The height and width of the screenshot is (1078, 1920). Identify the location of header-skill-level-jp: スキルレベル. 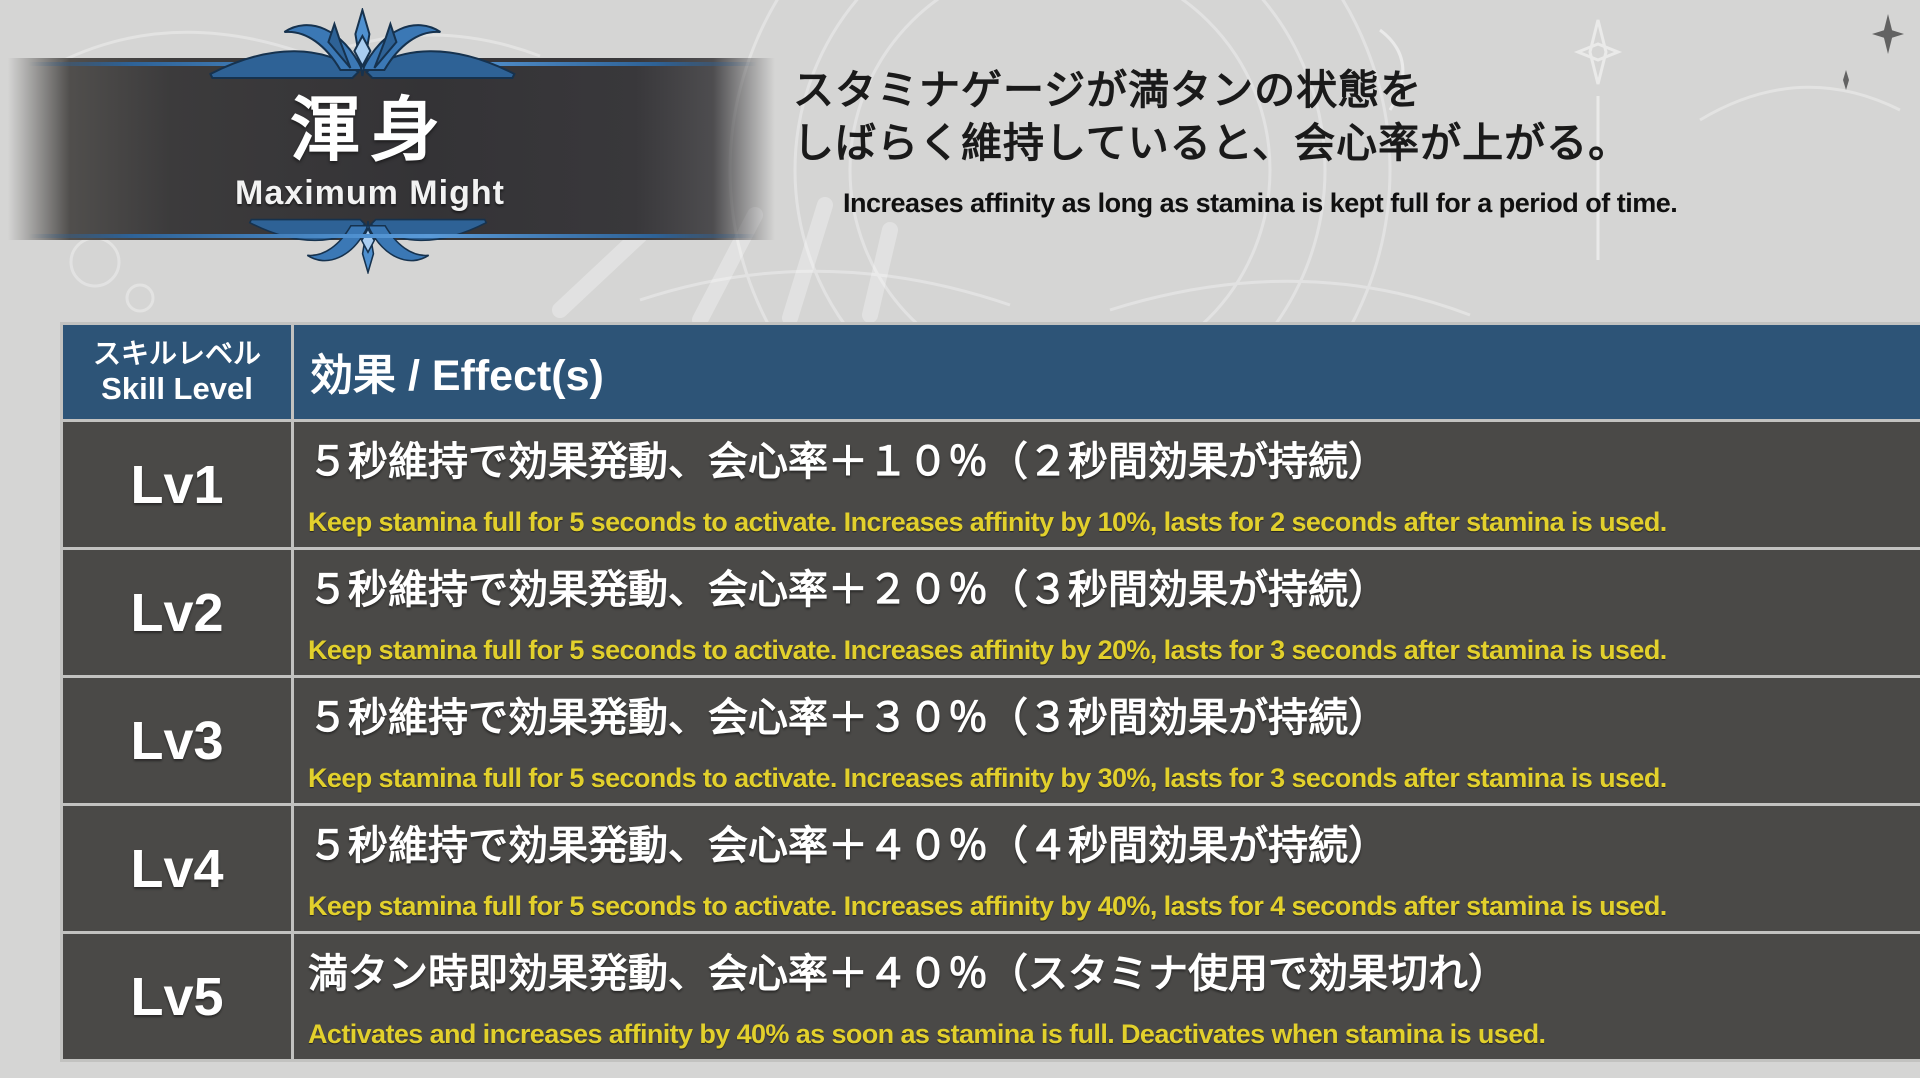
(176, 353).